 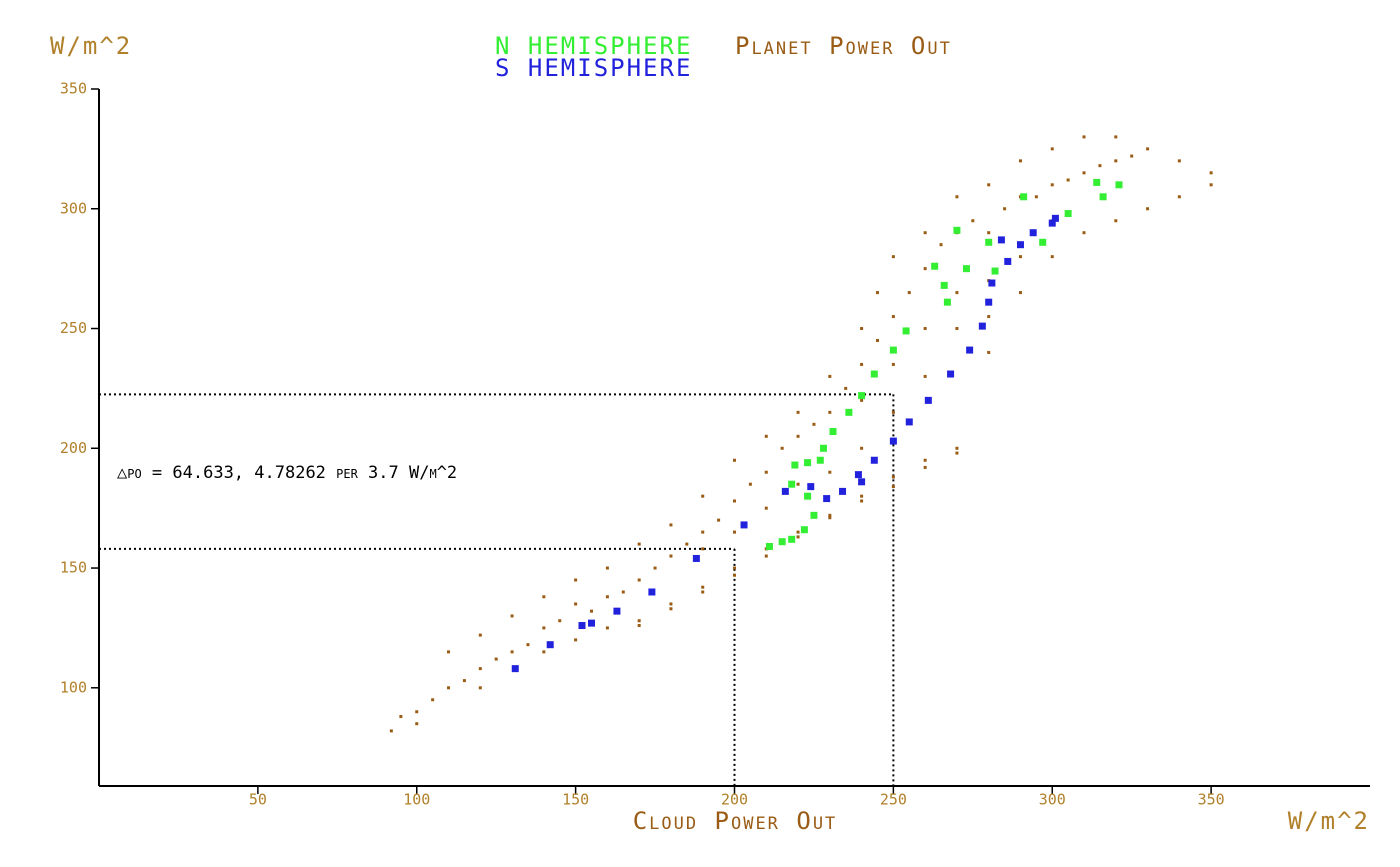 What do you see at coordinates (73, 687) in the screenshot?
I see `y-tick-label: 100` at bounding box center [73, 687].